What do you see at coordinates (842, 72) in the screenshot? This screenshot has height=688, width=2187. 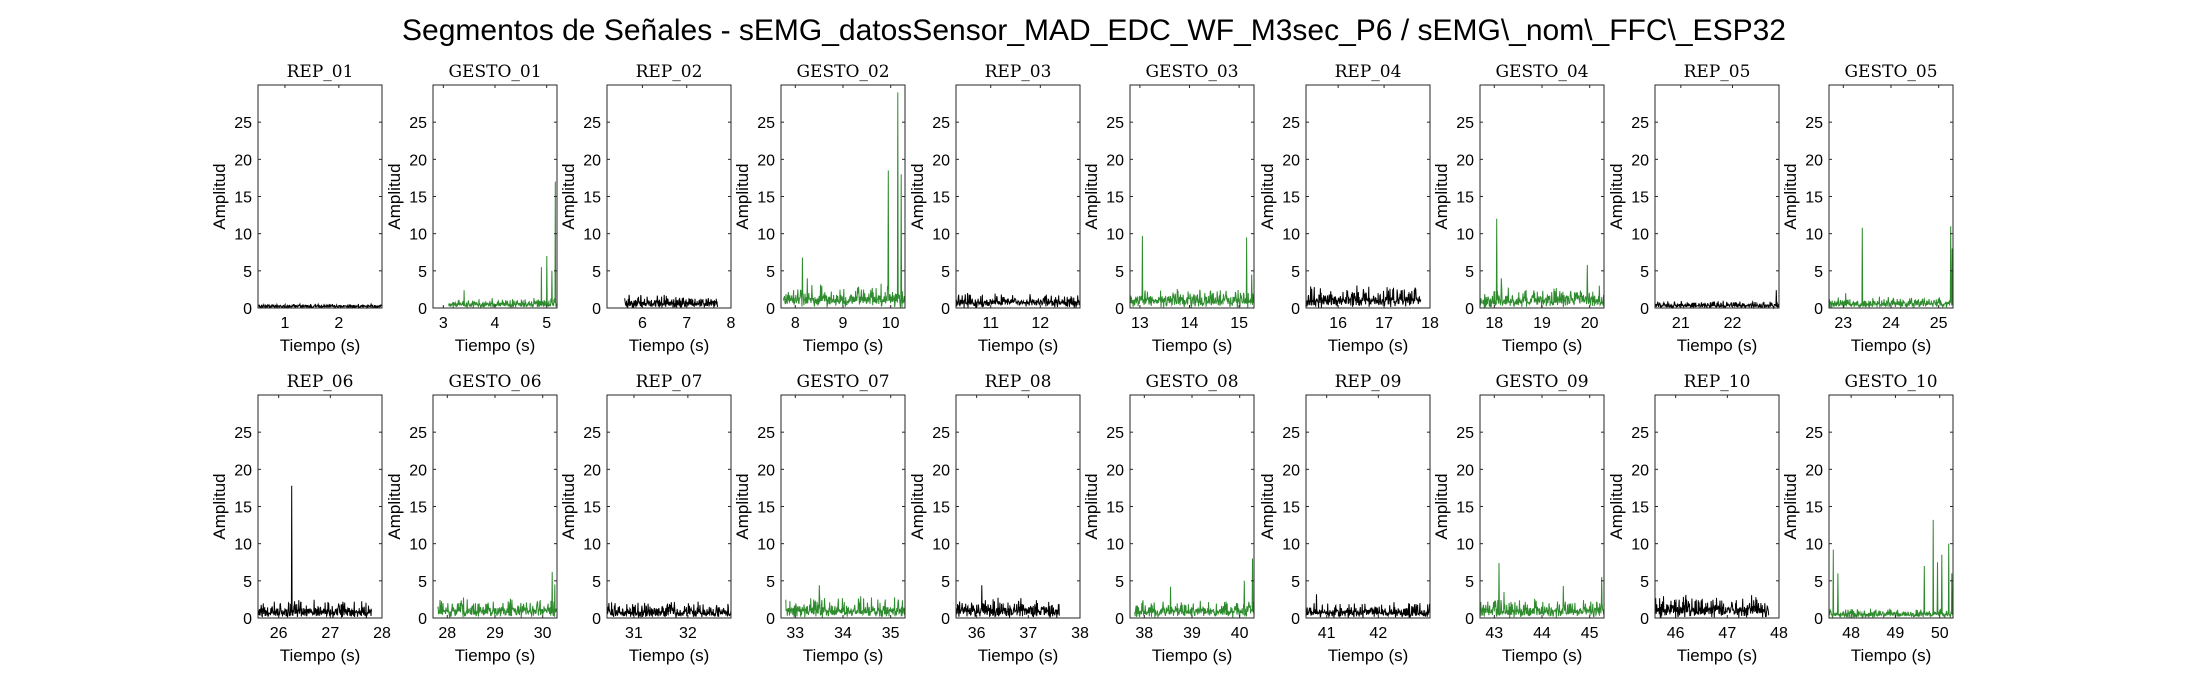 I see `subplot-title: GESTO_02` at bounding box center [842, 72].